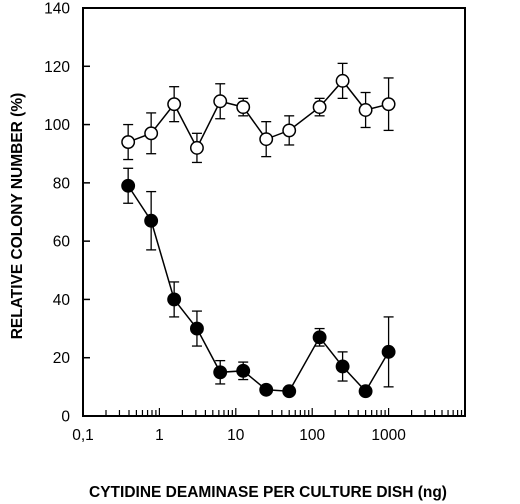 The width and height of the screenshot is (520, 504). I want to click on x-tick-label: 1, so click(159, 435).